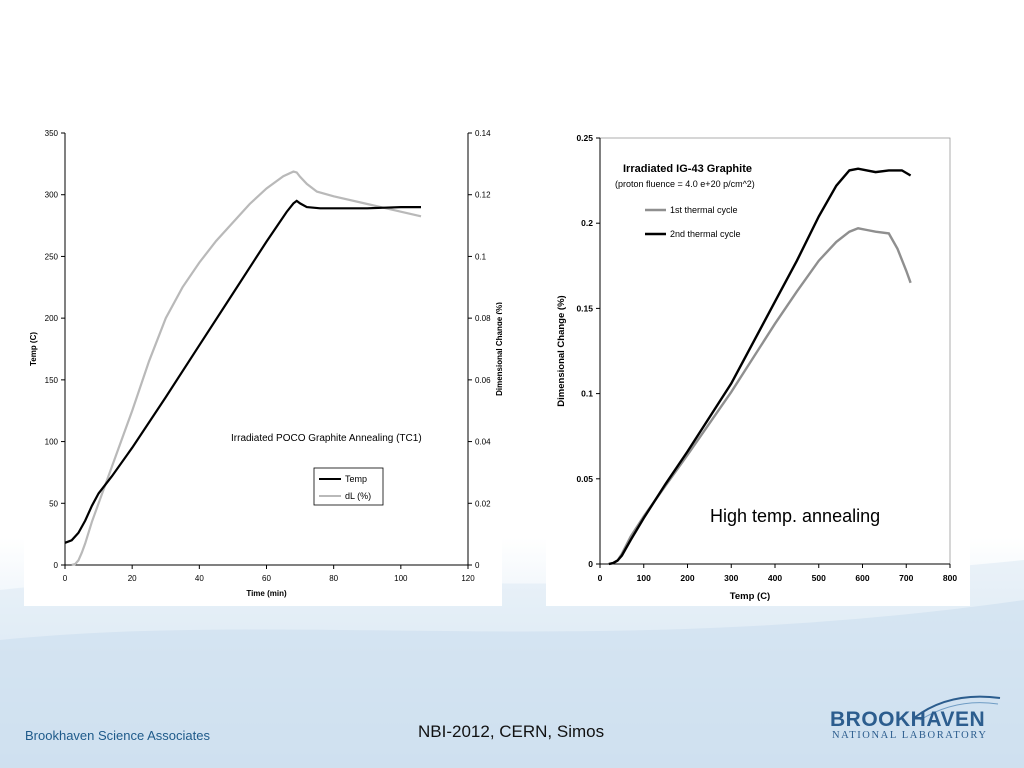 The image size is (1024, 768). What do you see at coordinates (862, 578) in the screenshot?
I see `x-tick-label: 600` at bounding box center [862, 578].